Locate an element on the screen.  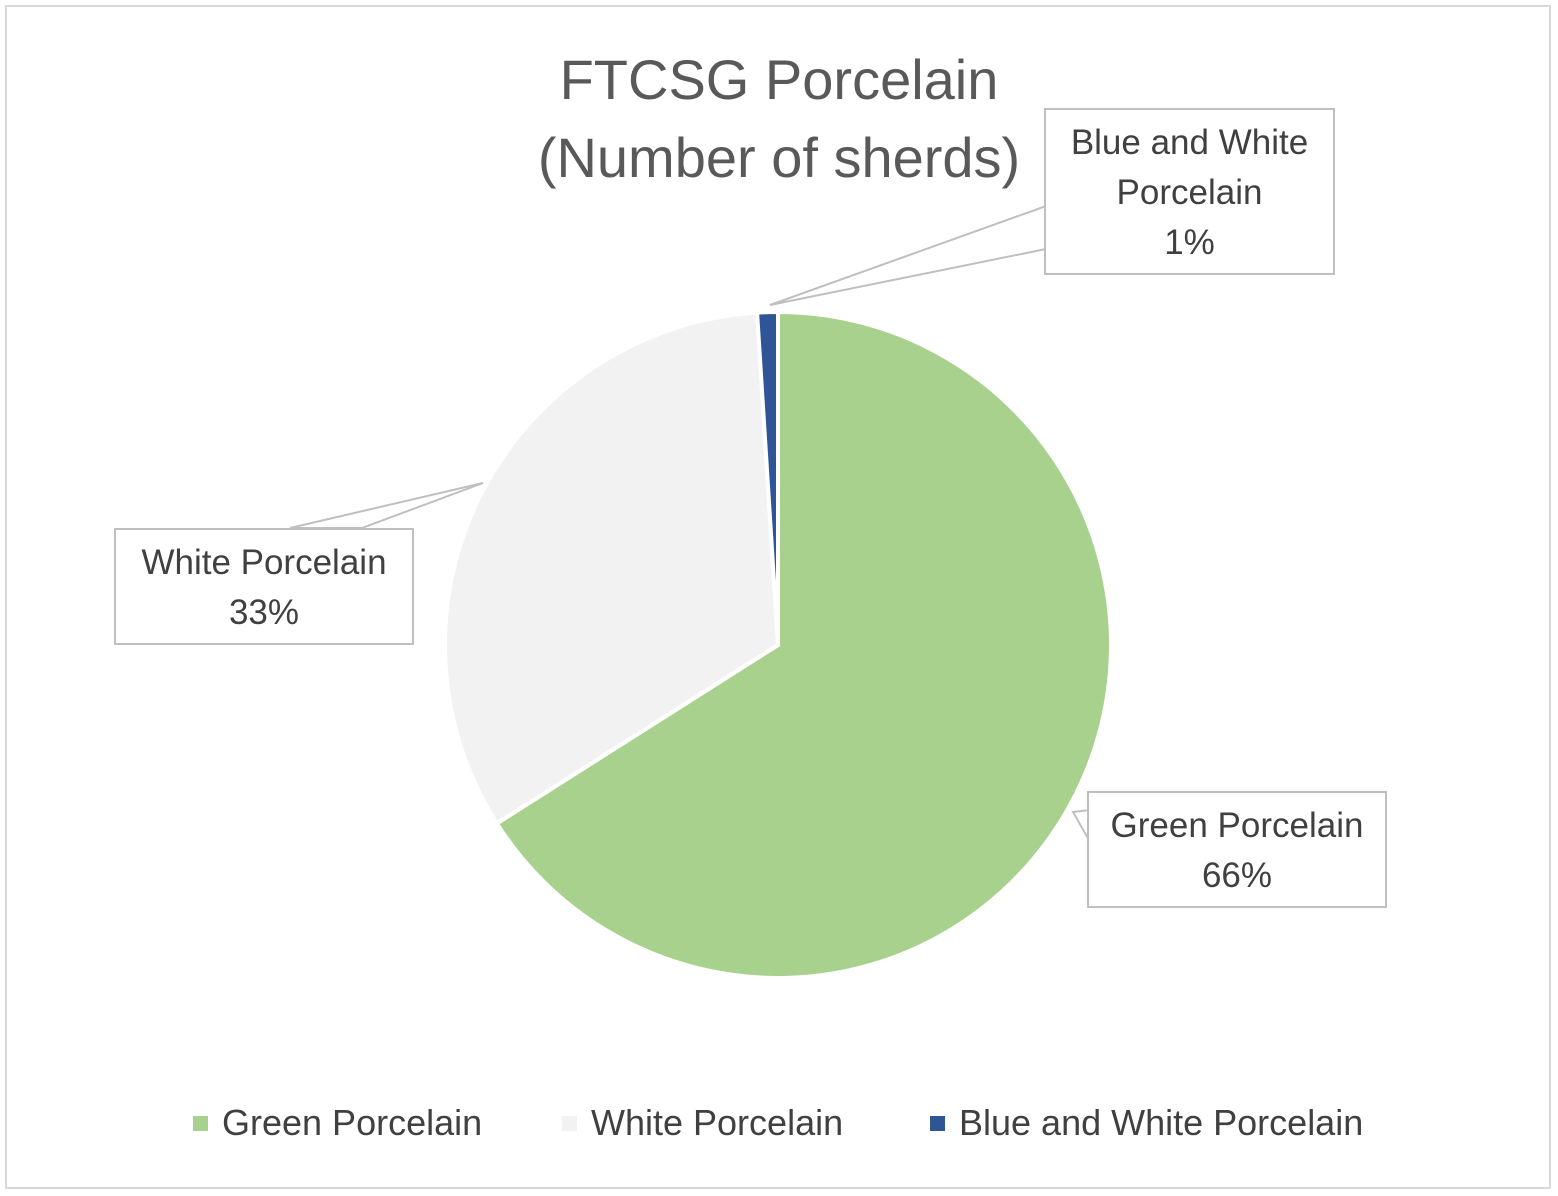
data-label-text: Blue and White is located at coordinates (1189, 142).